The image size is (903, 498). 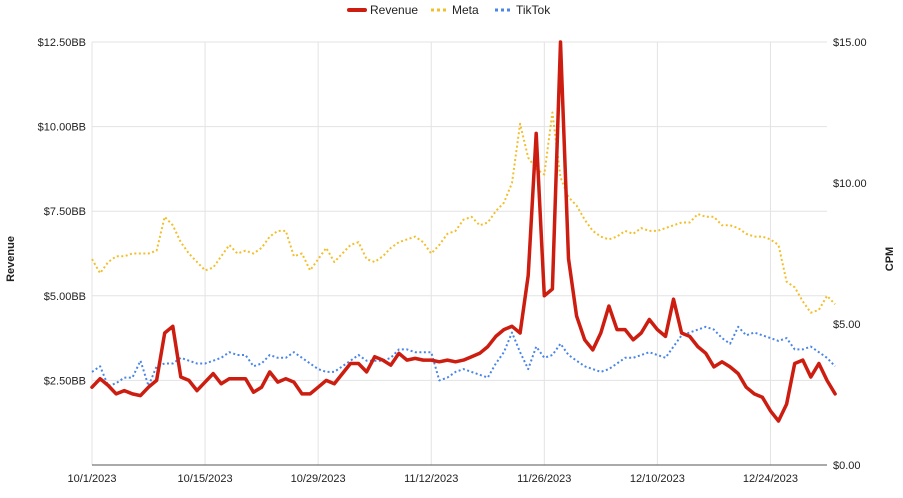 What do you see at coordinates (205, 479) in the screenshot?
I see `x-tick-label: 10/15/2023` at bounding box center [205, 479].